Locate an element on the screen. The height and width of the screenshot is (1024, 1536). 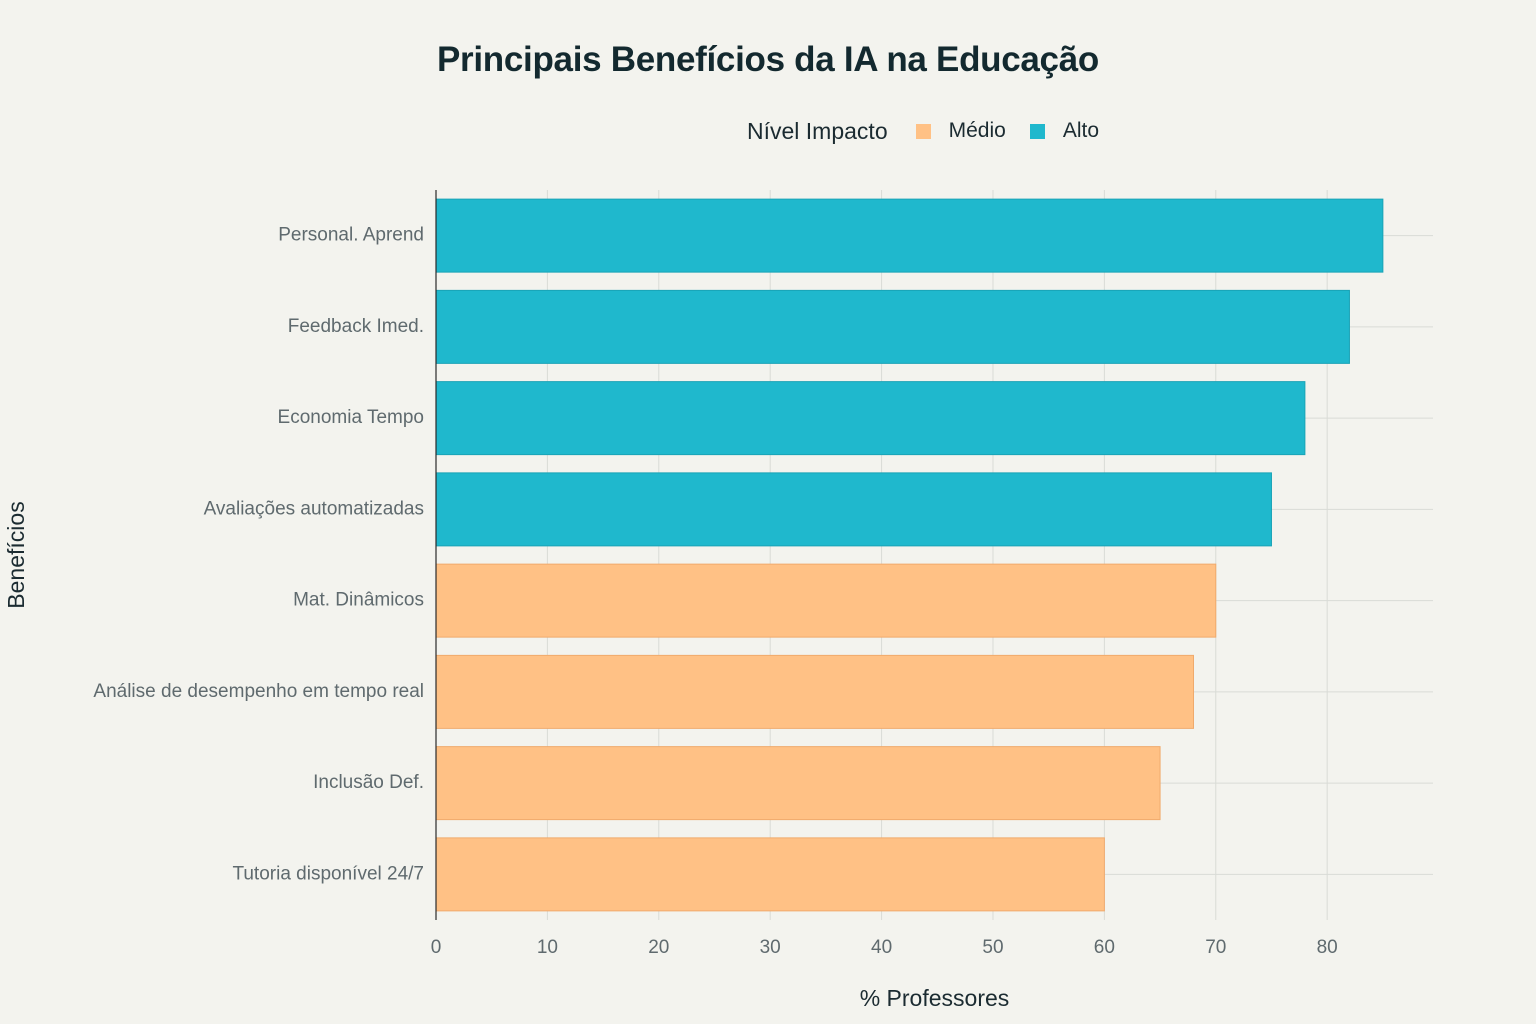
category-label: Personal. Aprend is located at coordinates (351, 235).